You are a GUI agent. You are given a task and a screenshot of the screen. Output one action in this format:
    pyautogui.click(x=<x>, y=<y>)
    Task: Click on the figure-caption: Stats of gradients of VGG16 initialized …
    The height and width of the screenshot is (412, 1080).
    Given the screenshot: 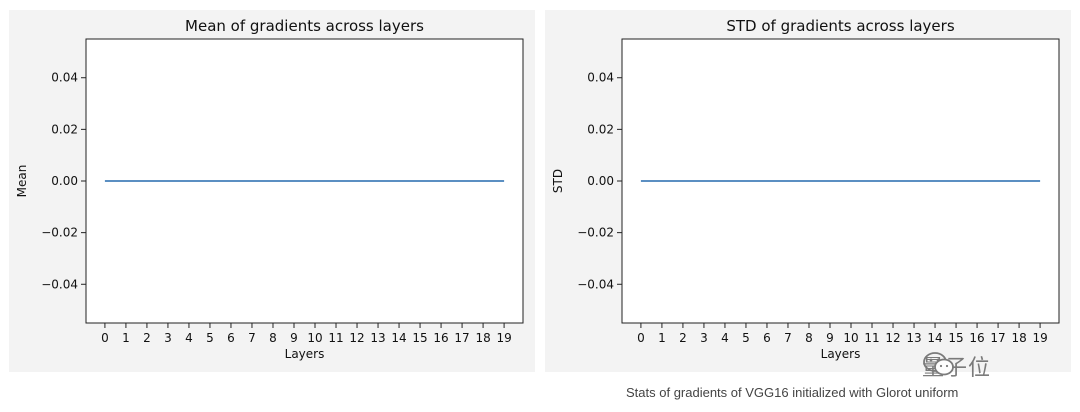 What is the action you would take?
    pyautogui.click(x=792, y=392)
    